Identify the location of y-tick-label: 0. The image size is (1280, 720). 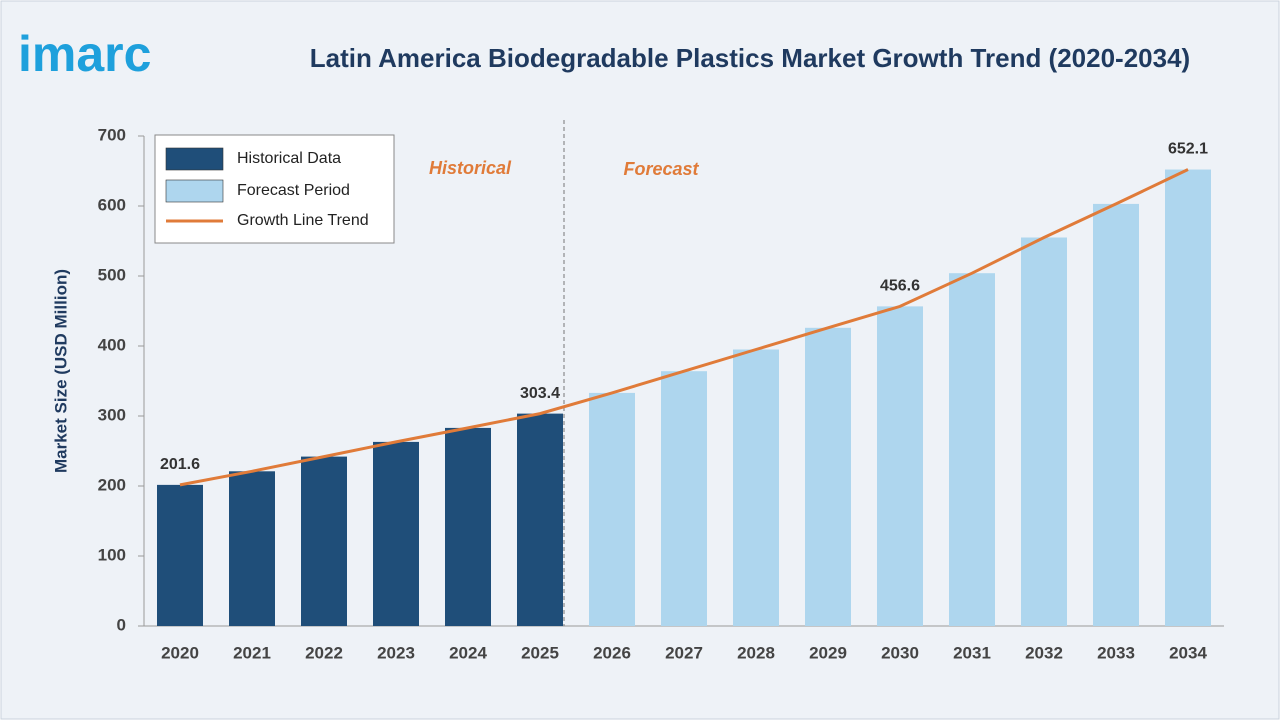
(121, 624).